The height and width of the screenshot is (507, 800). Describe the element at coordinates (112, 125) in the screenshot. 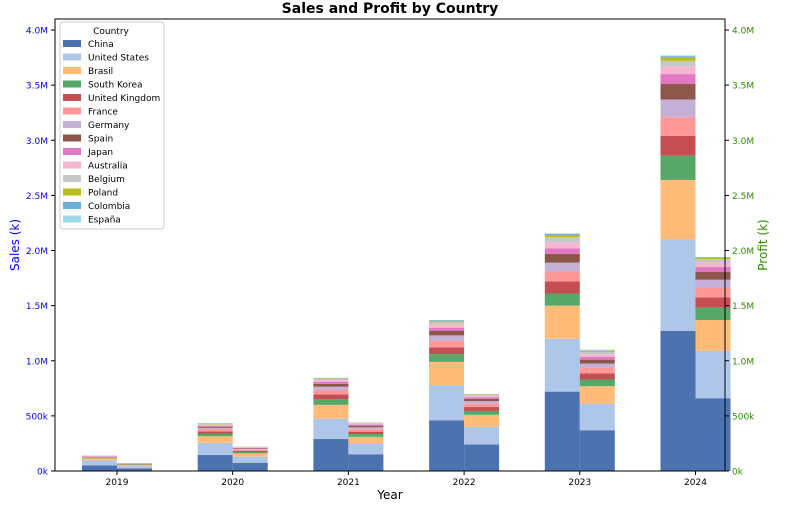

I see `legend-box` at that location.